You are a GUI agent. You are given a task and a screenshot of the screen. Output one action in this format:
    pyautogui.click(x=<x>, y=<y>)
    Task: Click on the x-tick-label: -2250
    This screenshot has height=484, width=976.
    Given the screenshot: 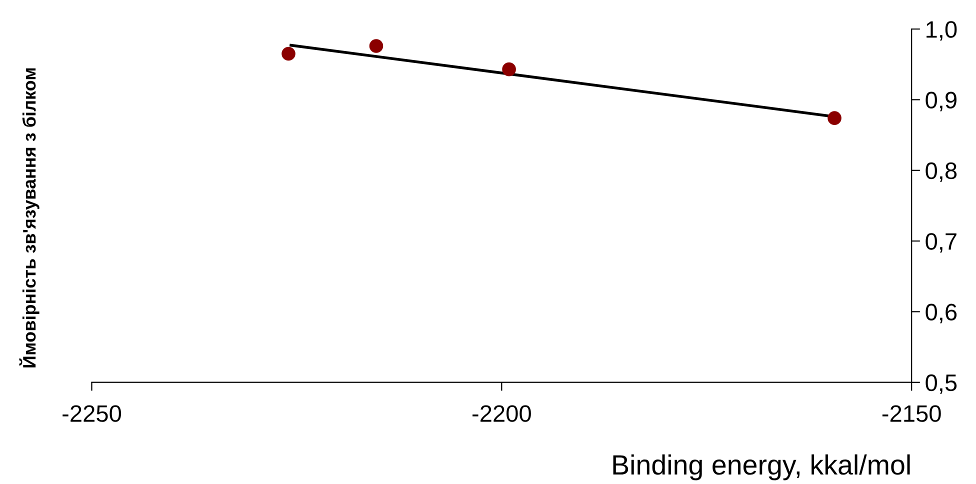 What is the action you would take?
    pyautogui.click(x=92, y=413)
    